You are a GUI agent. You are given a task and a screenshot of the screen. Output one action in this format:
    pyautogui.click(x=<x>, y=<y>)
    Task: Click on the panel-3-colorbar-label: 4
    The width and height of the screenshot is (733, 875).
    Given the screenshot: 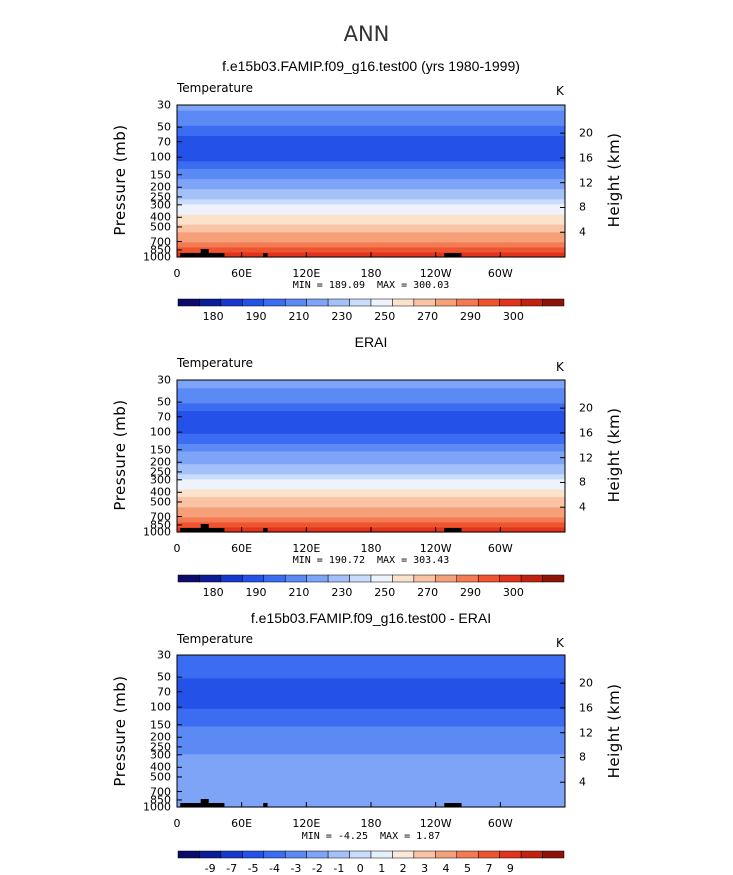 What is the action you would take?
    pyautogui.click(x=446, y=868)
    